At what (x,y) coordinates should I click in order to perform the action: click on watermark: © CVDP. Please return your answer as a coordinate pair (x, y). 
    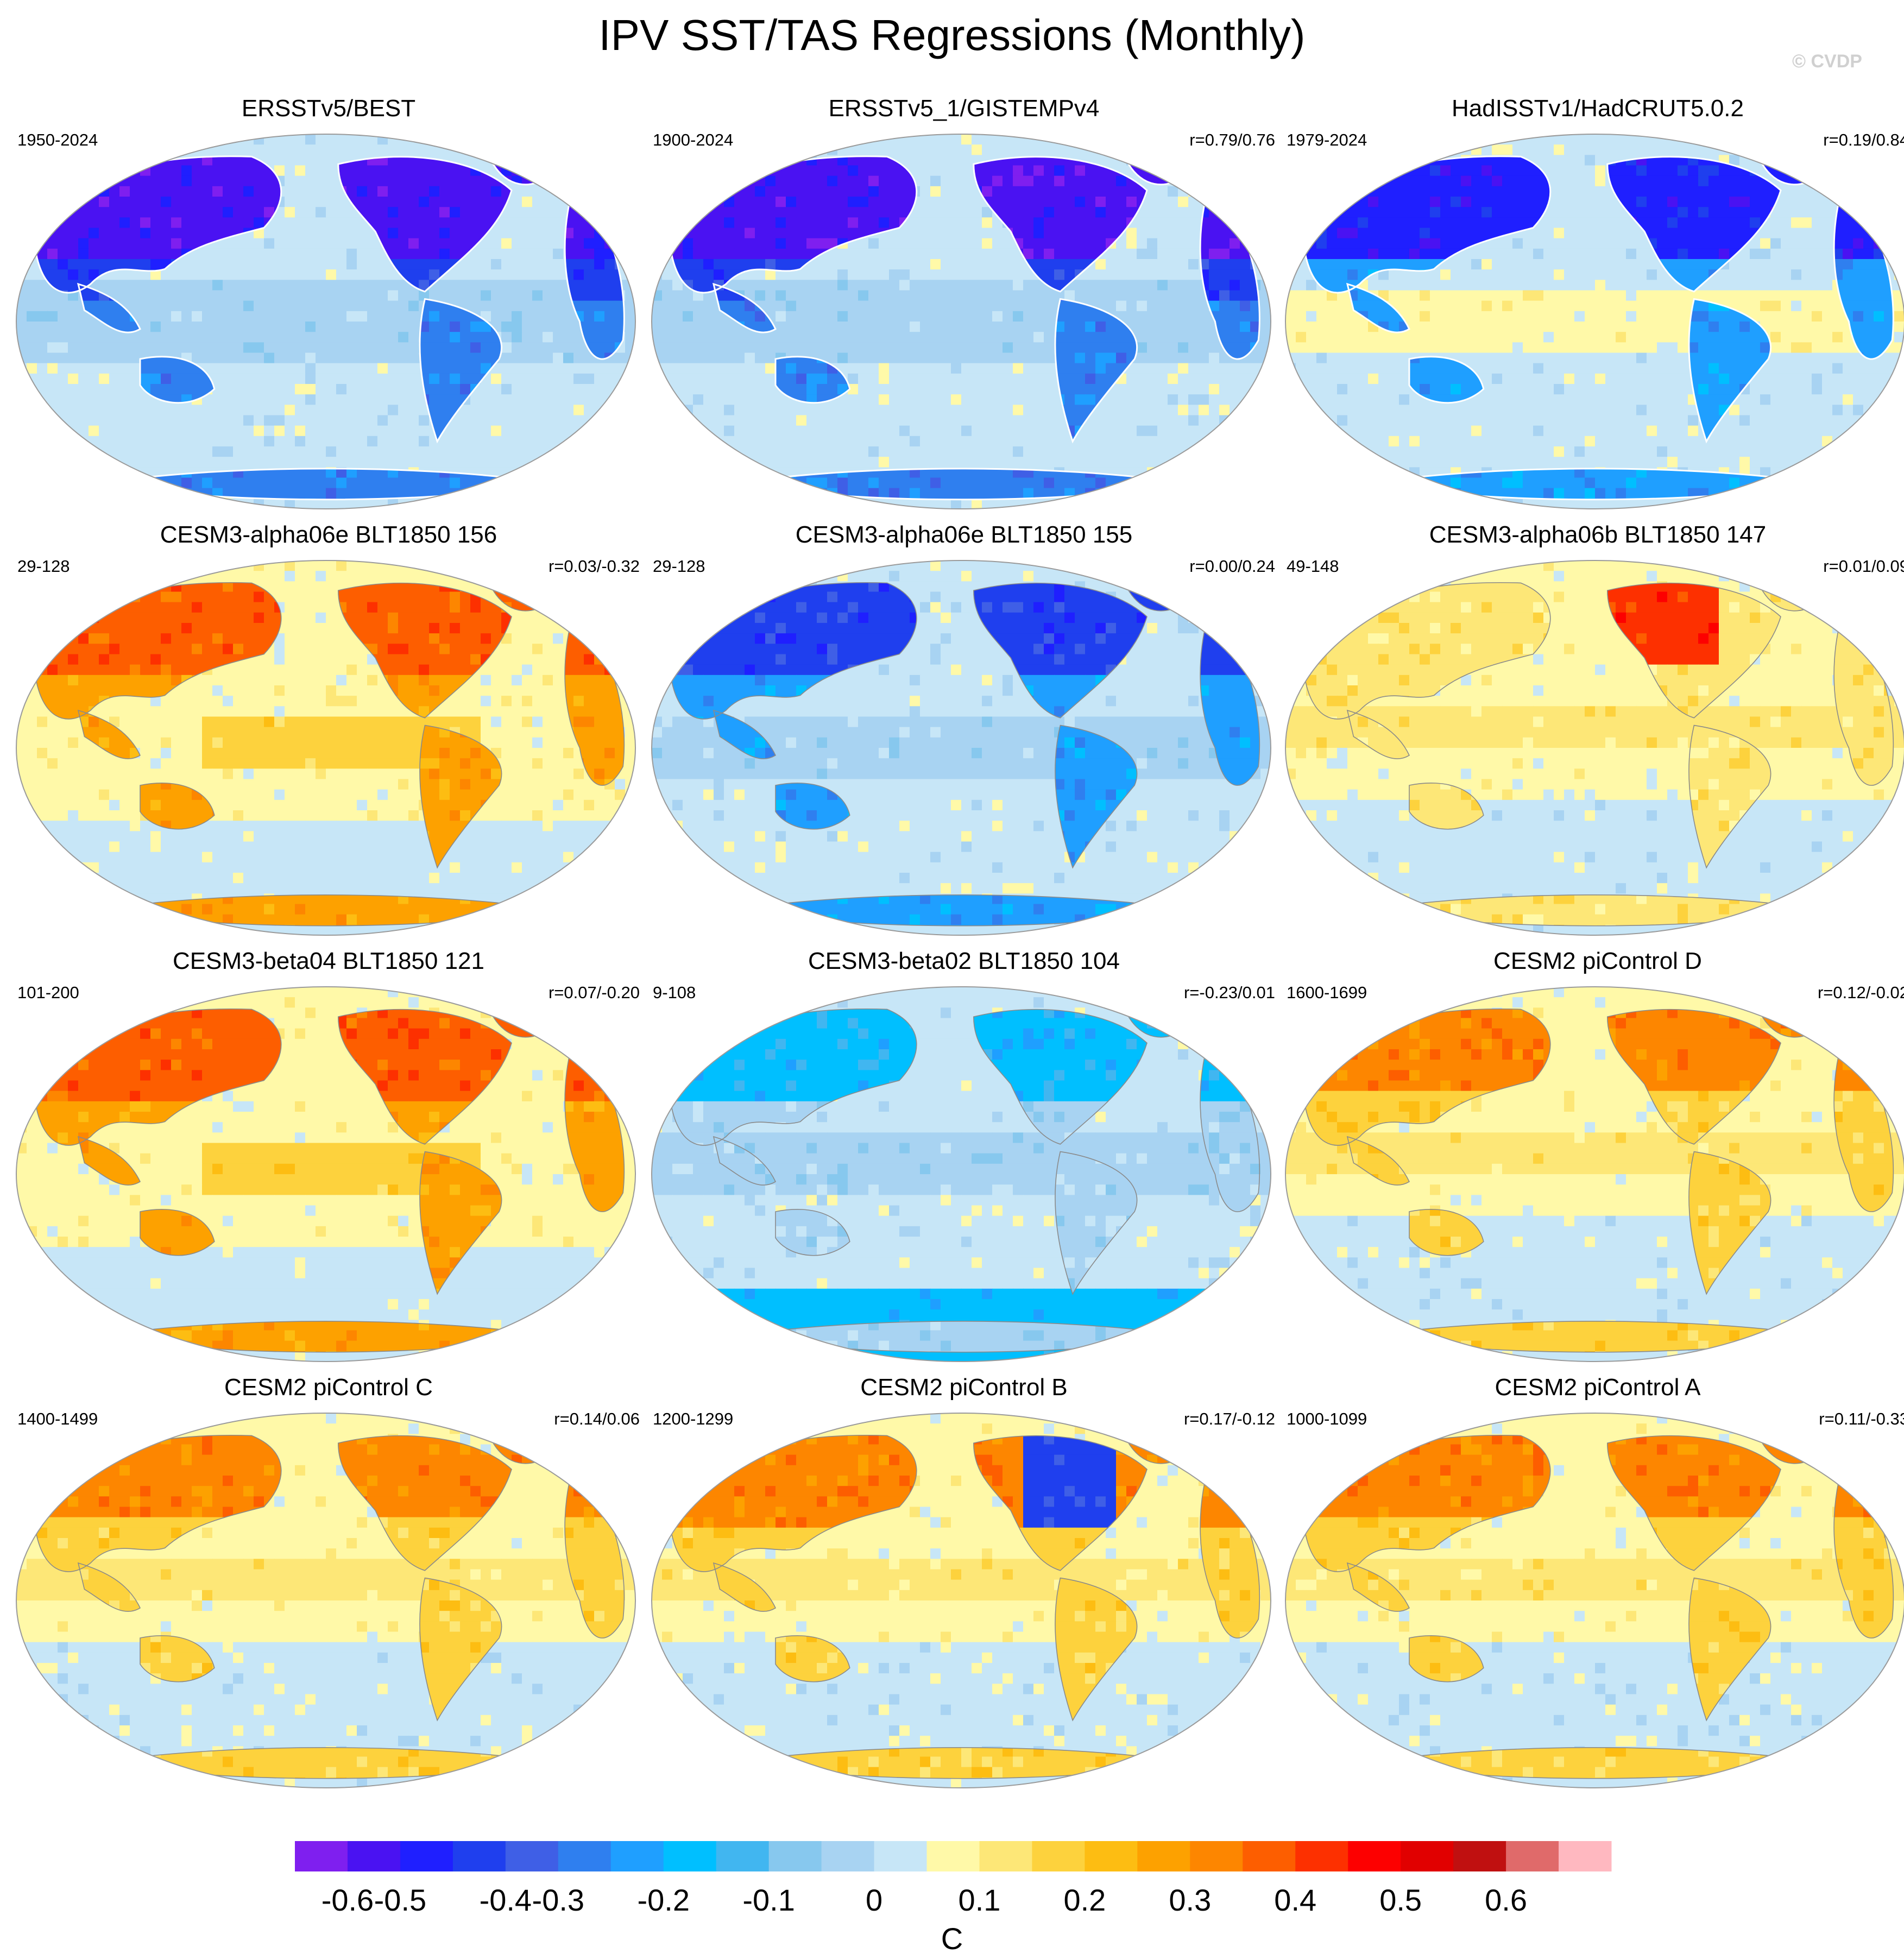
    Looking at the image, I should click on (1827, 61).